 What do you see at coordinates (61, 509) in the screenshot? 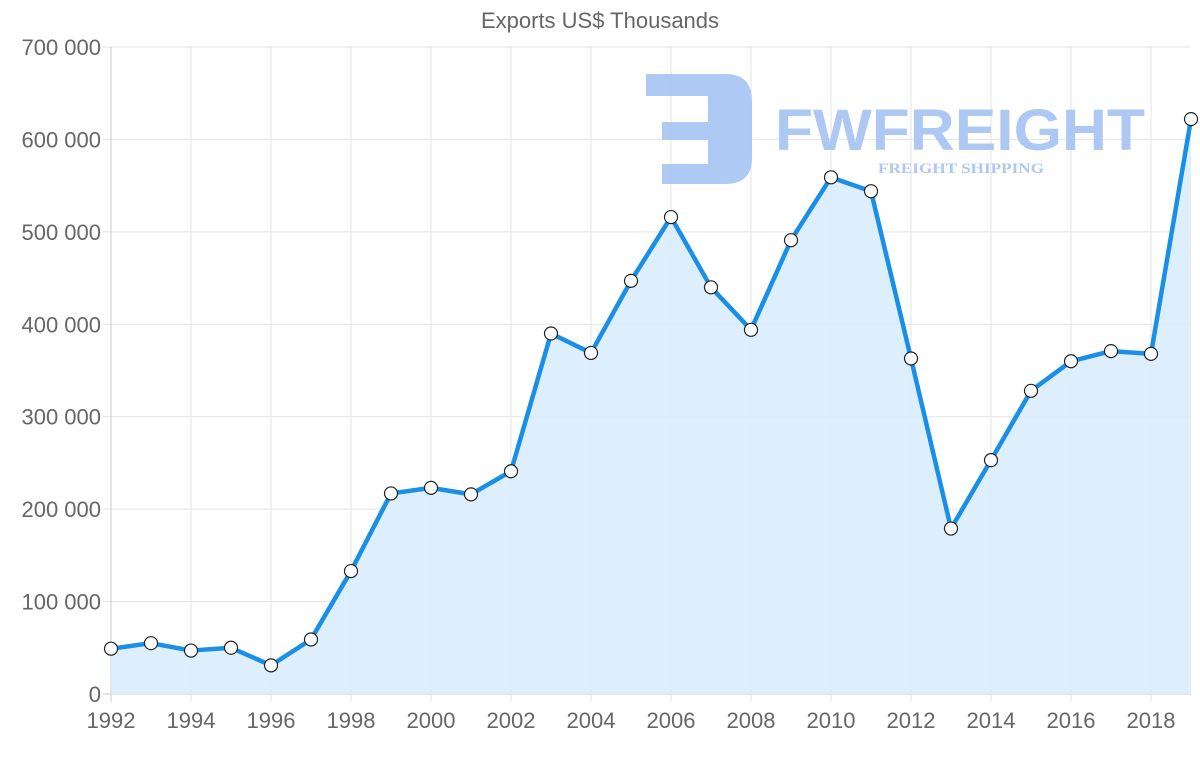
I see `y-tick-label: 200 000` at bounding box center [61, 509].